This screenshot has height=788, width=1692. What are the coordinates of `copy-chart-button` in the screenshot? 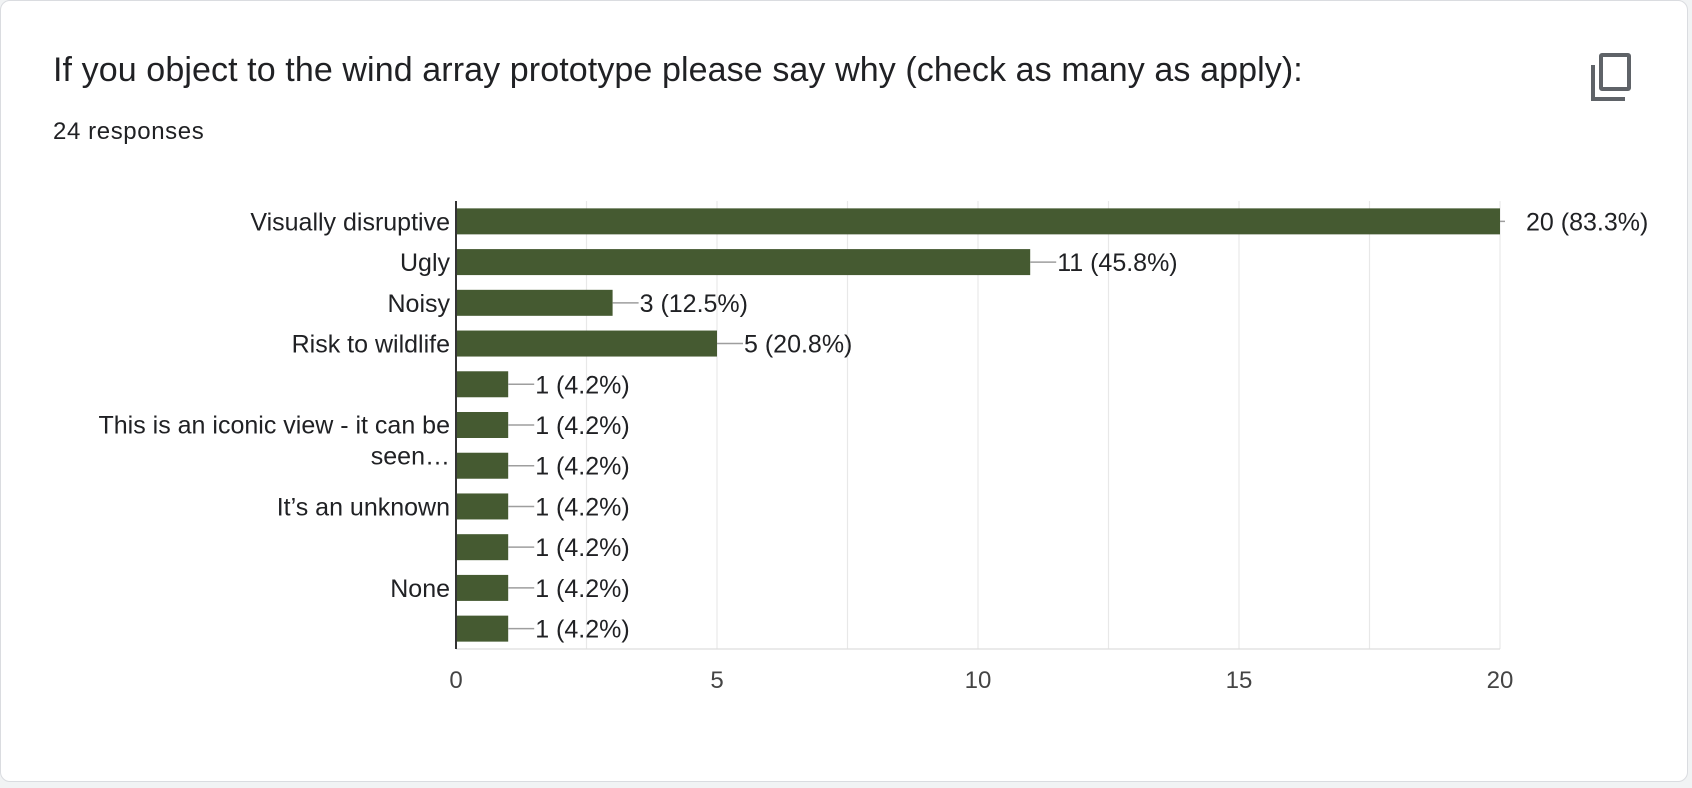 It's located at (1607, 77).